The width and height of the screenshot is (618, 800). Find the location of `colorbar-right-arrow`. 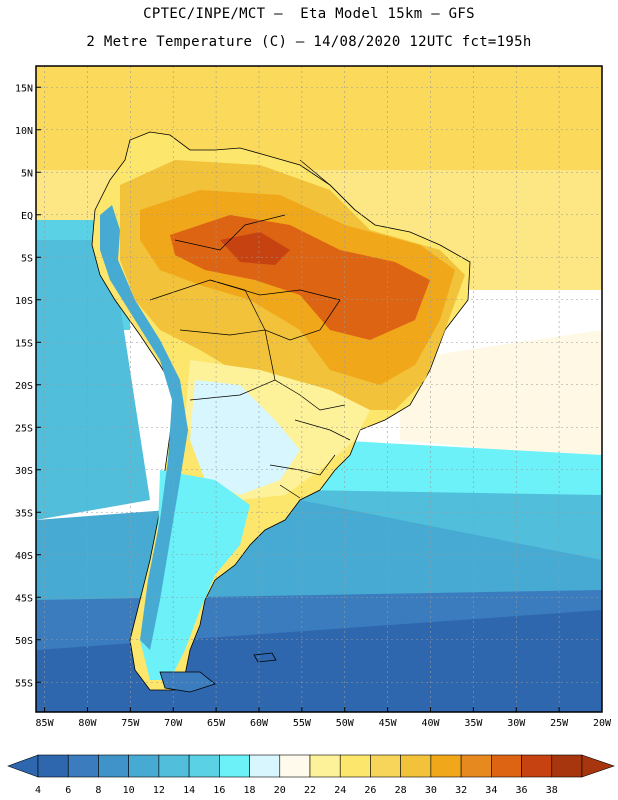

colorbar-right-arrow is located at coordinates (598, 766).